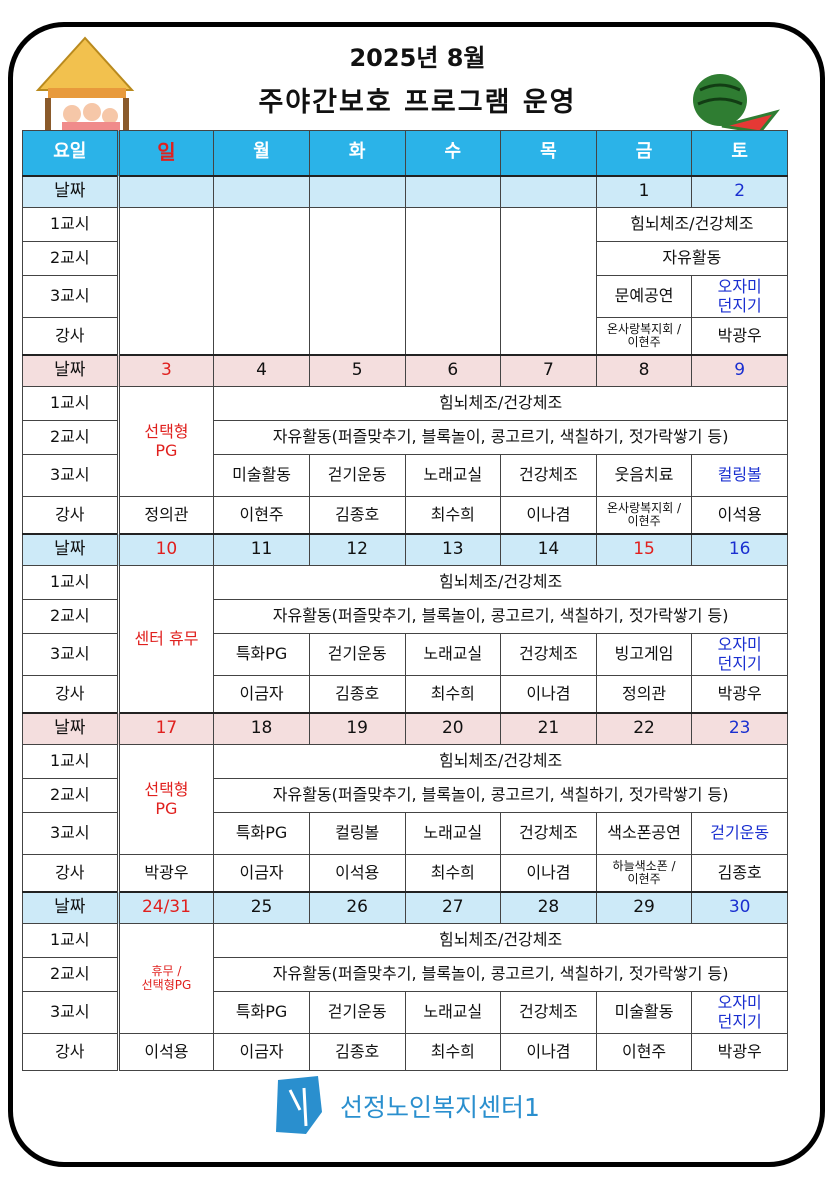 This screenshot has width=835, height=1180. Describe the element at coordinates (166, 799) in the screenshot. I see `sunday-program-text: 선택형 PG` at that location.